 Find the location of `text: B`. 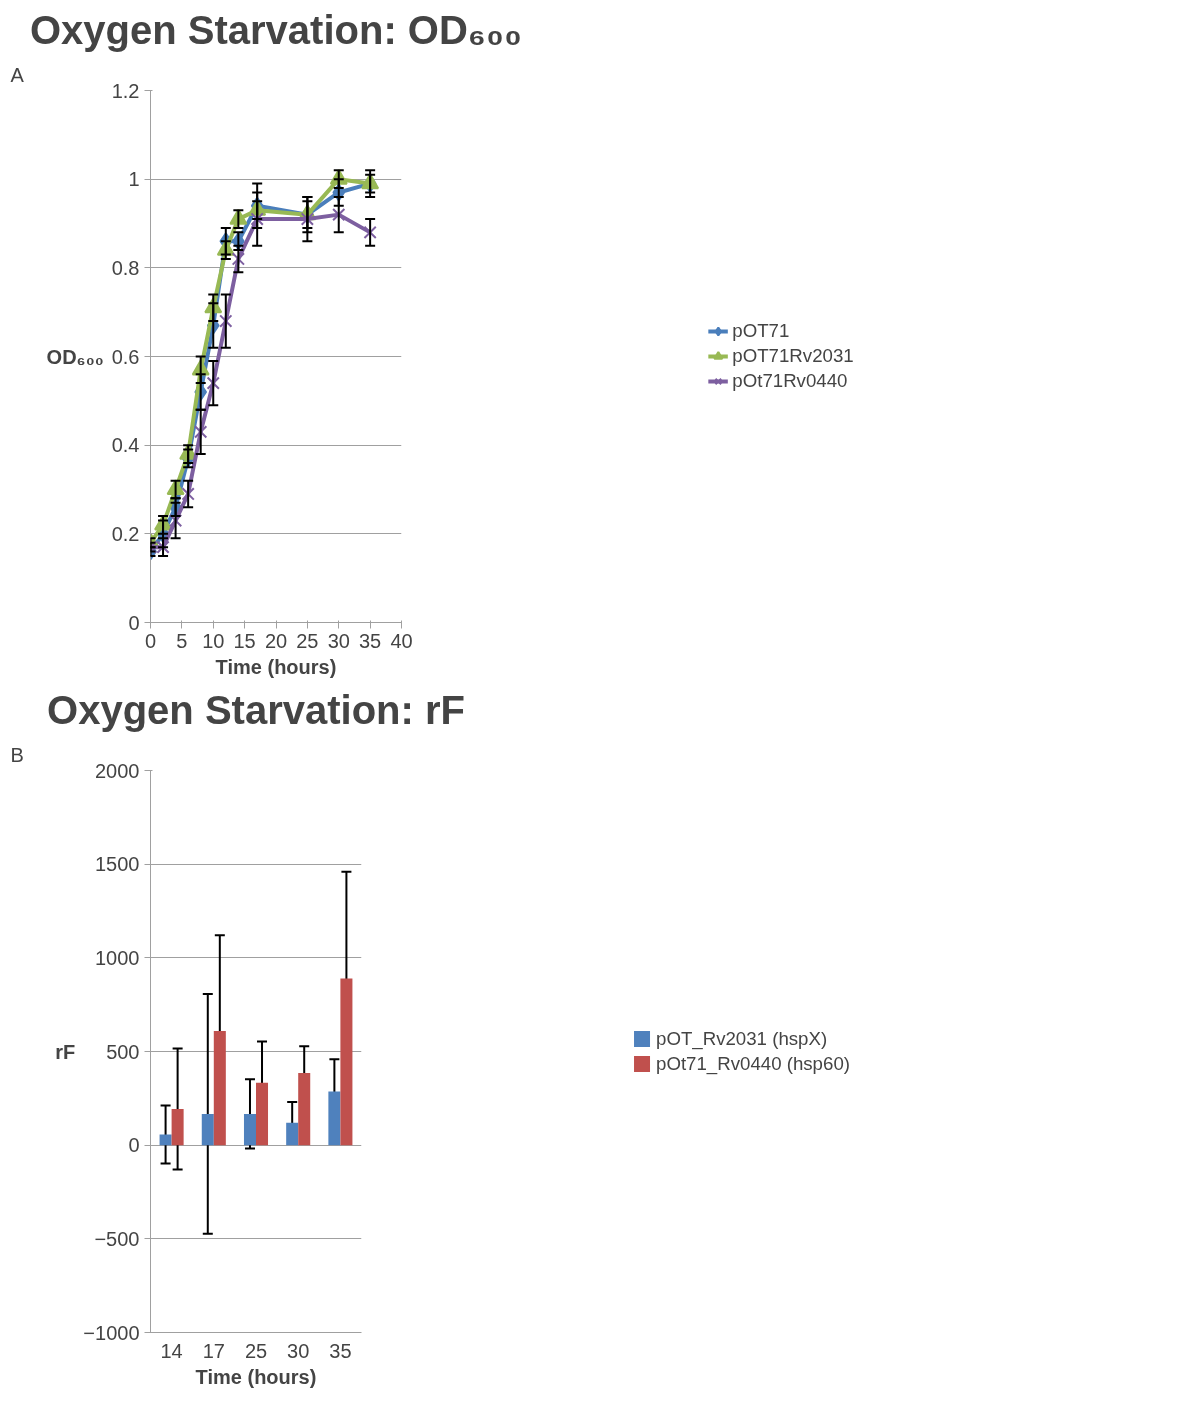

text: B is located at coordinates (17, 754).